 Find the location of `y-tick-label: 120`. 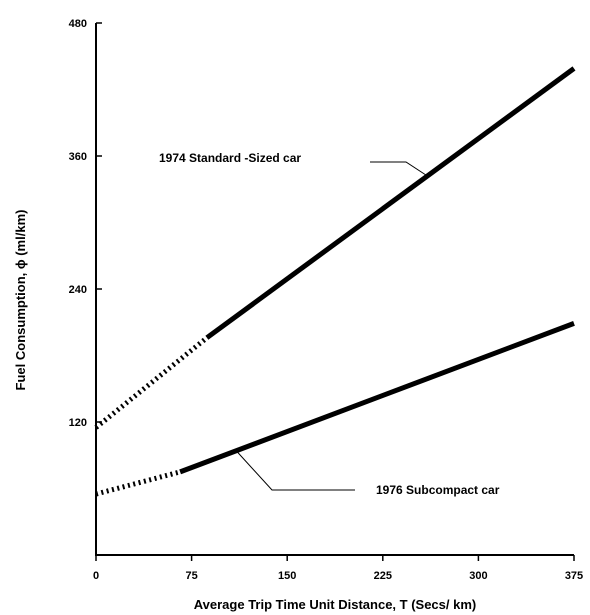

y-tick-label: 120 is located at coordinates (78, 423).